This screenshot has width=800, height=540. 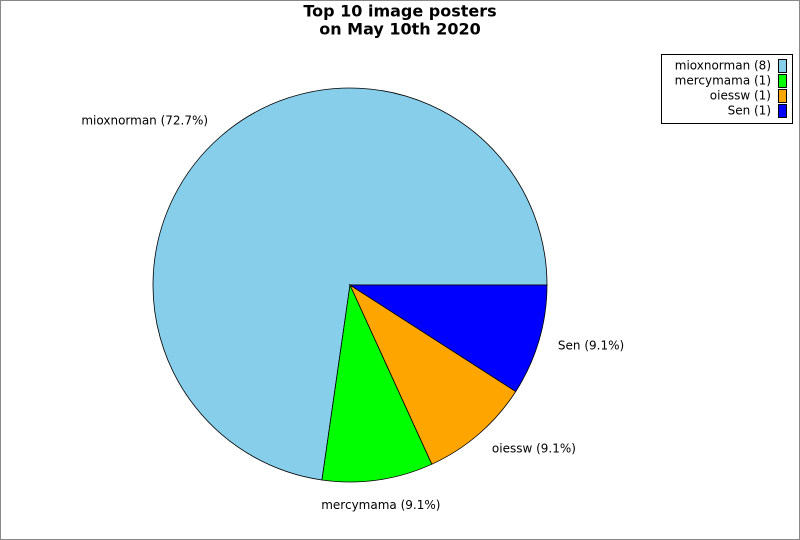 I want to click on legend-label: oiessw (1), so click(x=740, y=96).